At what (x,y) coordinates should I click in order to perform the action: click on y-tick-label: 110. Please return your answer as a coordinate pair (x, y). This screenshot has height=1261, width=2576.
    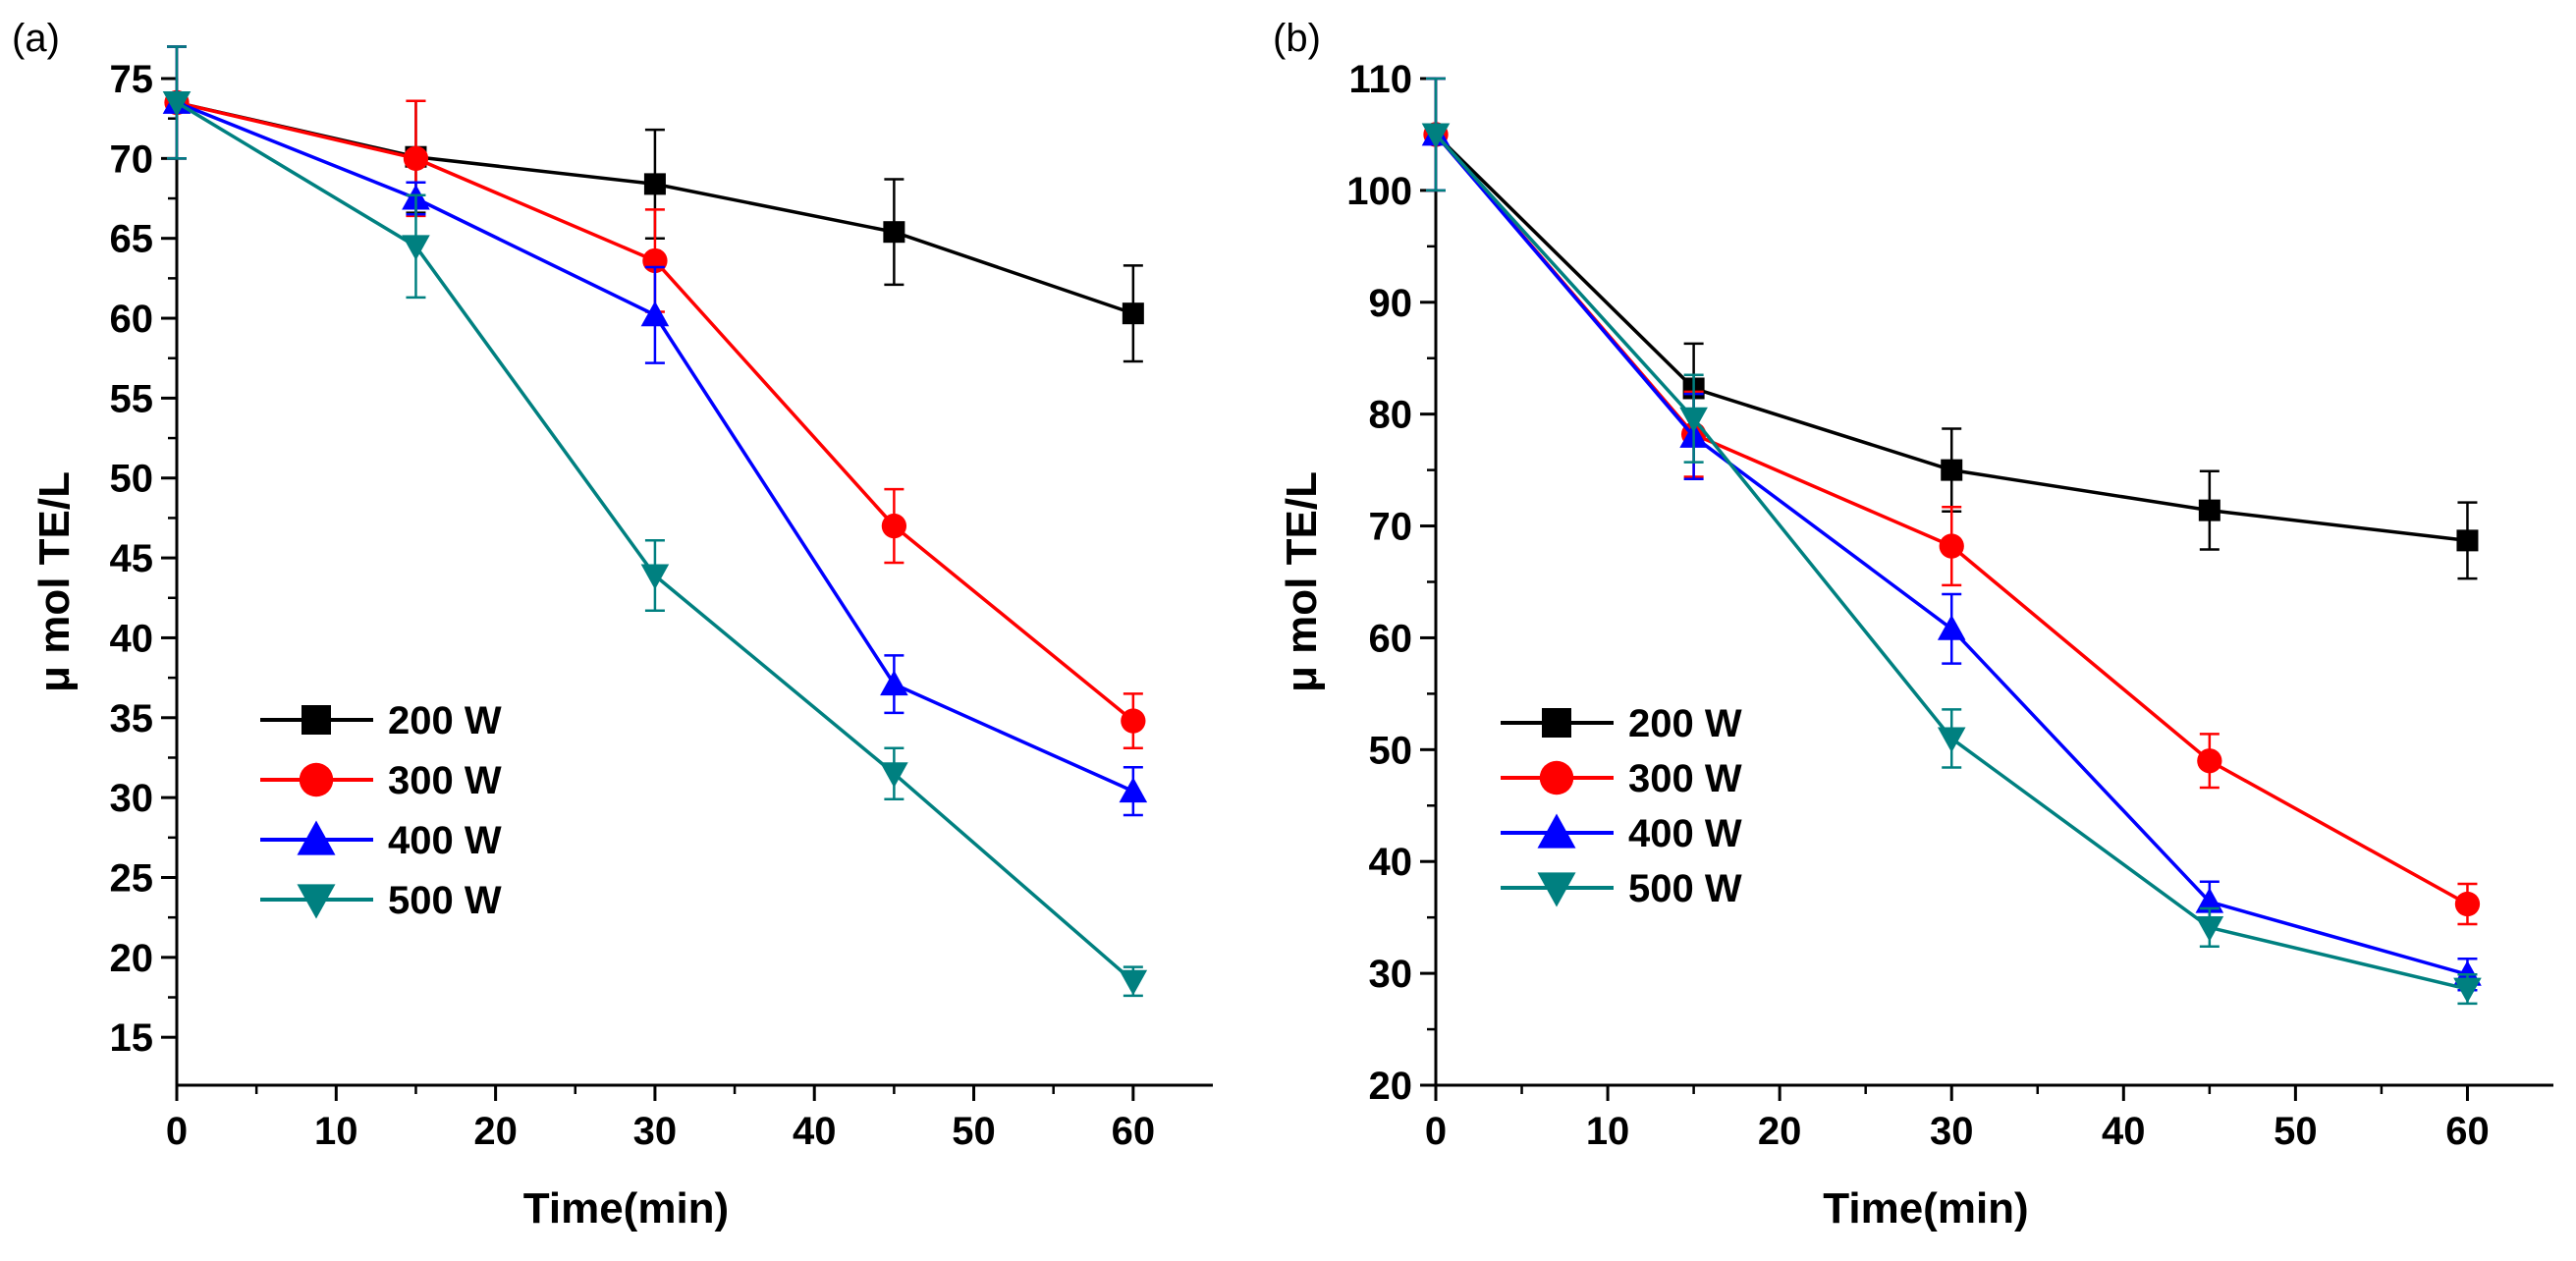
    Looking at the image, I should click on (1380, 79).